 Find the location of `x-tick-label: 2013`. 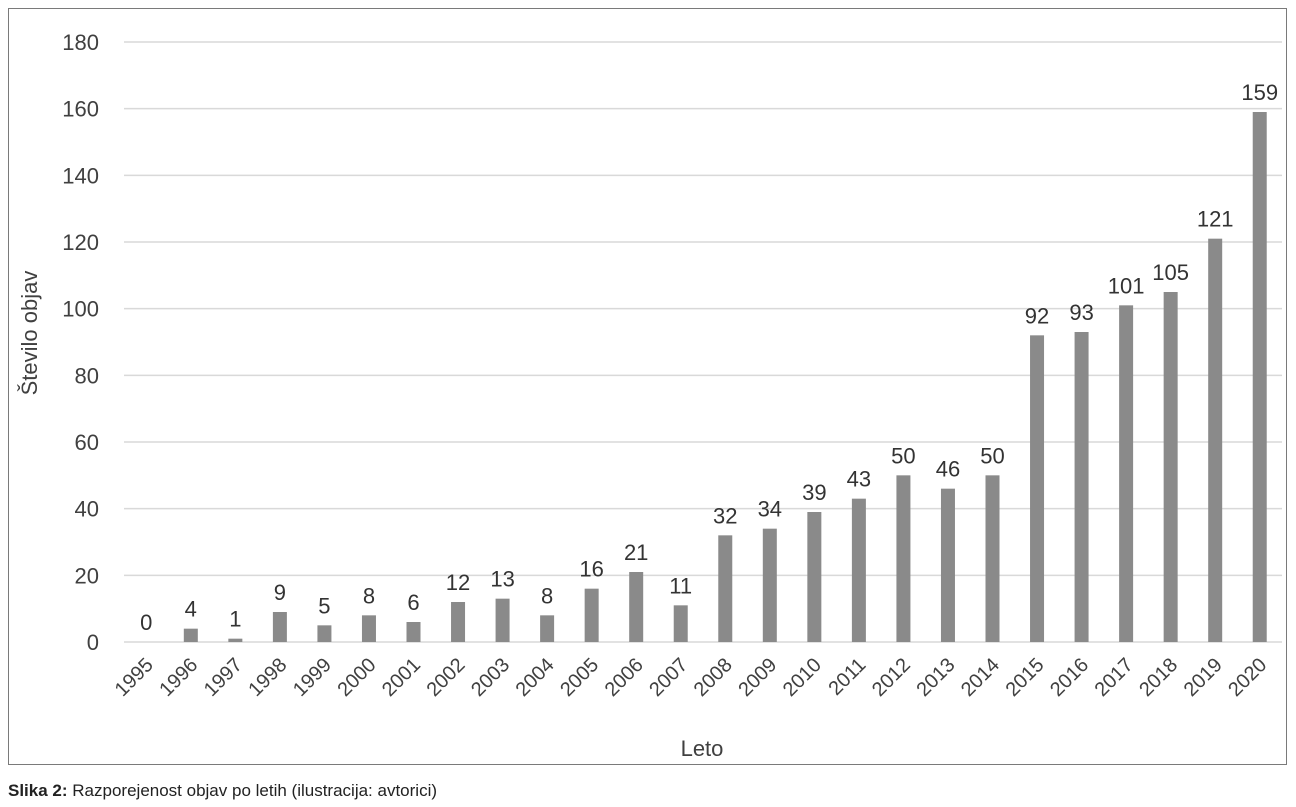

x-tick-label: 2013 is located at coordinates (935, 677).